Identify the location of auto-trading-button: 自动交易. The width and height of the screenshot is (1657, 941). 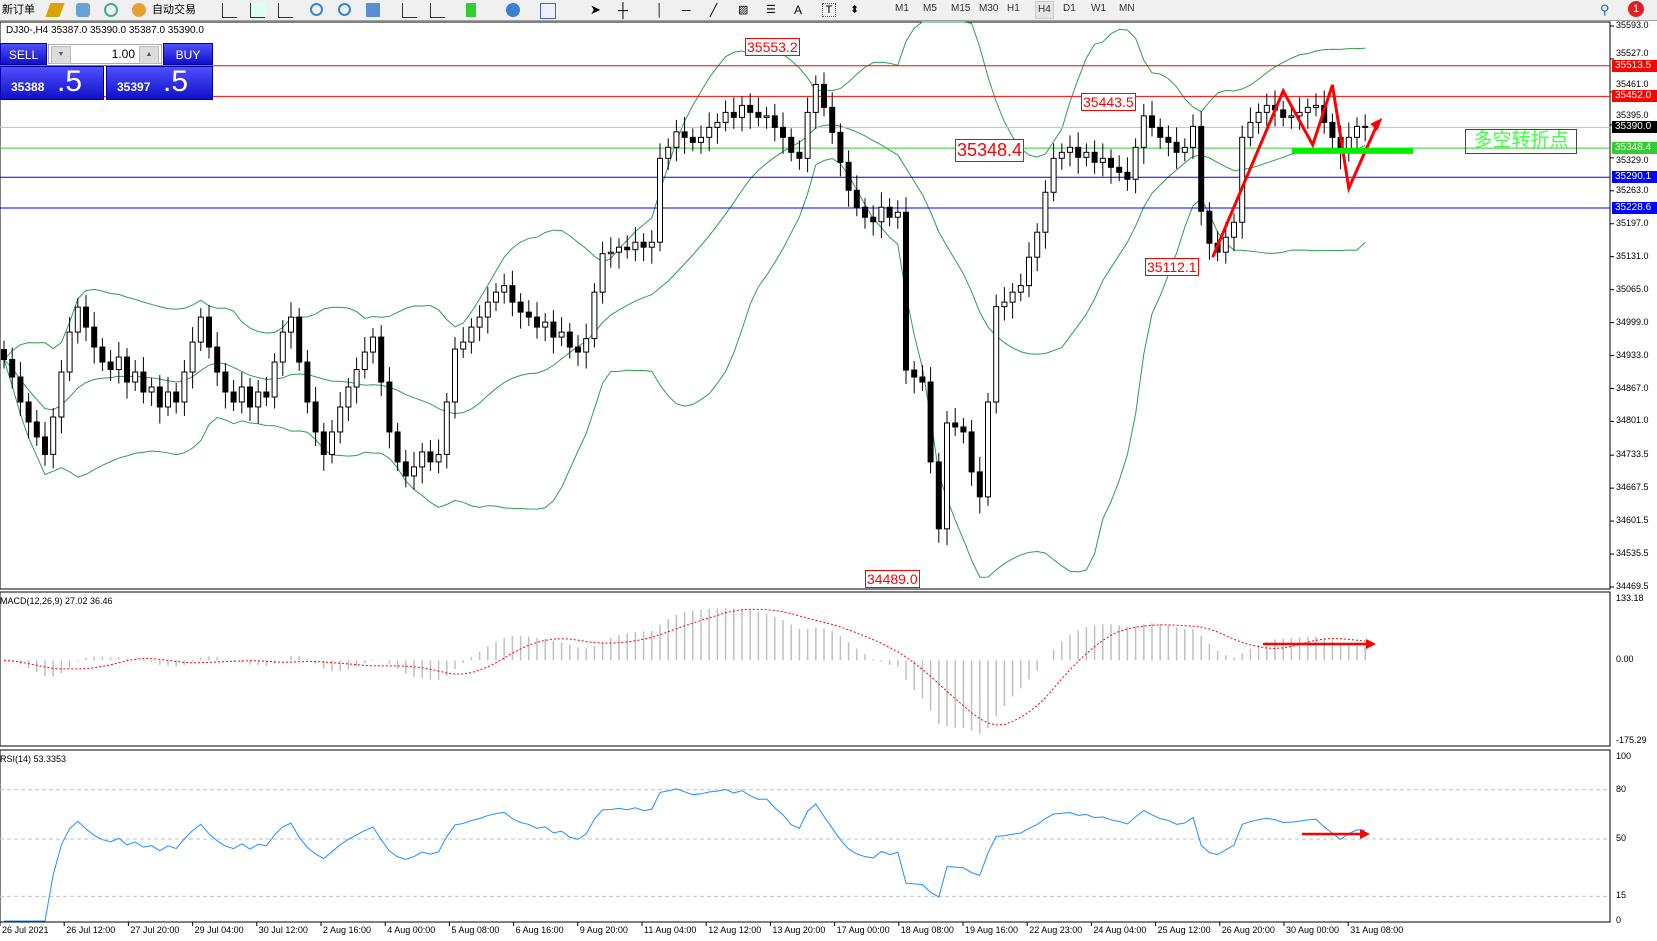
(174, 10).